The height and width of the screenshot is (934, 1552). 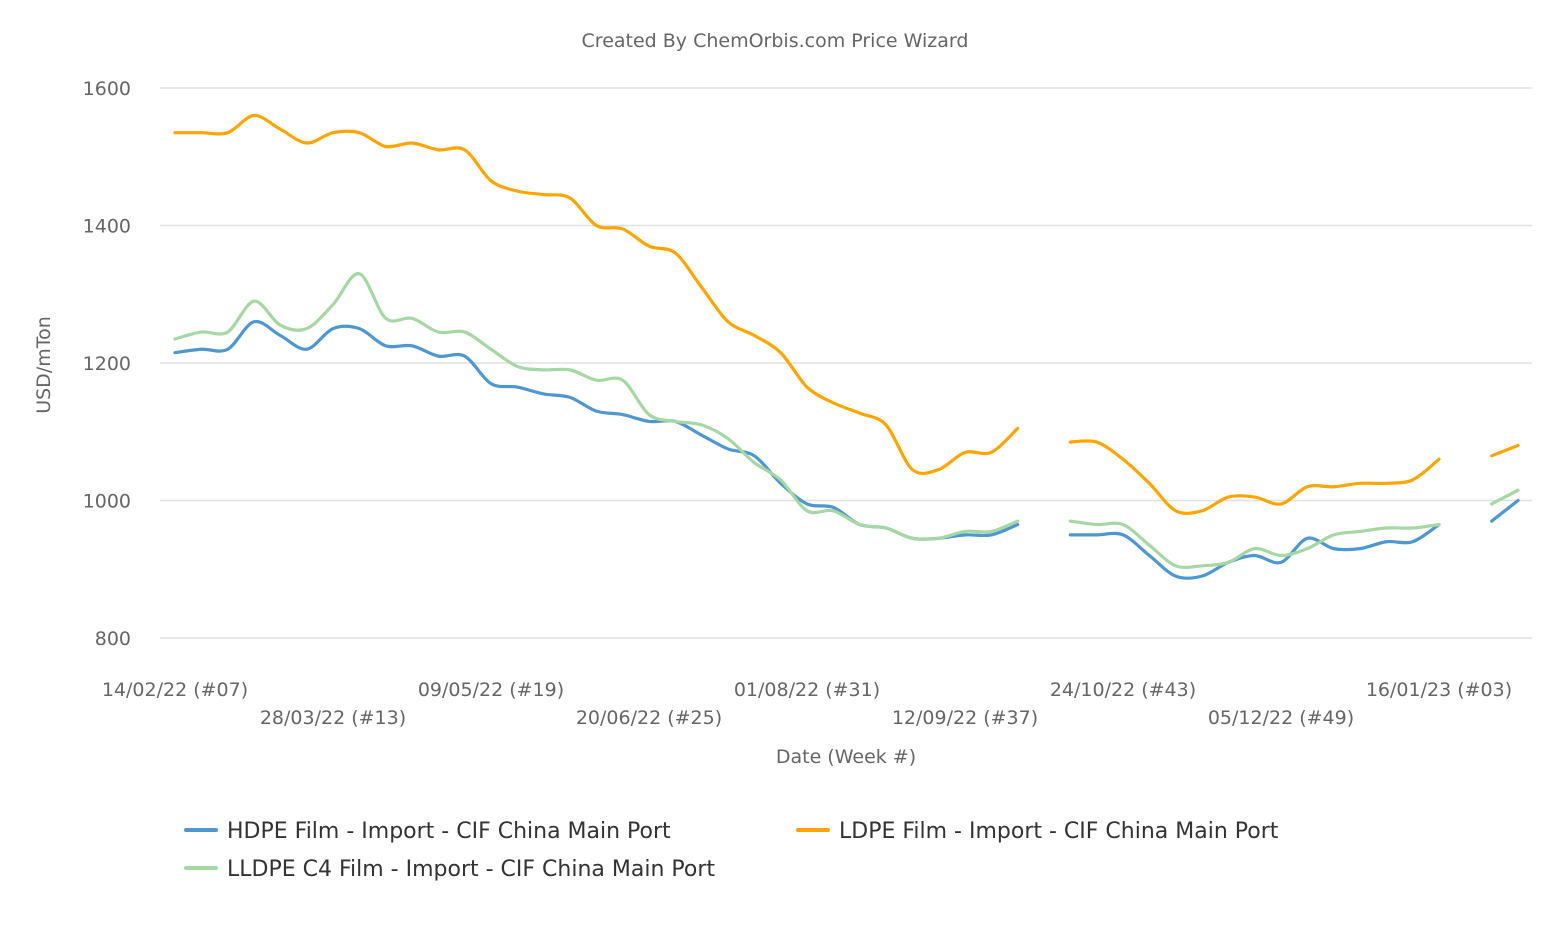 I want to click on x-tick-label: 12/09/22 (#37), so click(x=965, y=718).